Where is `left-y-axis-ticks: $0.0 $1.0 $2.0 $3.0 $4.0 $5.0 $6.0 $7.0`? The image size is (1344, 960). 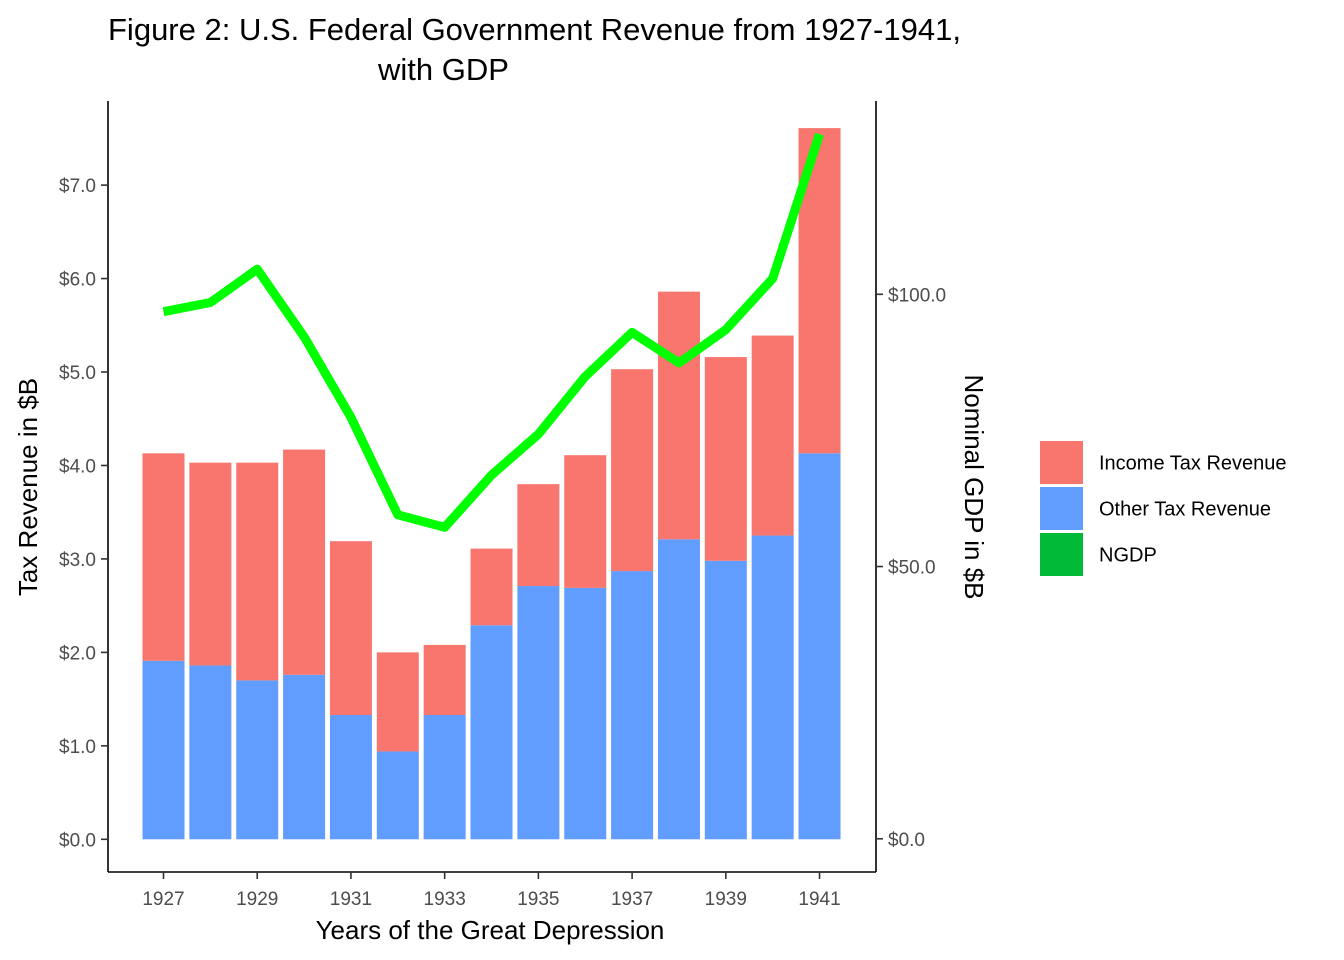 left-y-axis-ticks: $0.0 $1.0 $2.0 $3.0 $4.0 $5.0 $6.0 $7.0 is located at coordinates (83, 513).